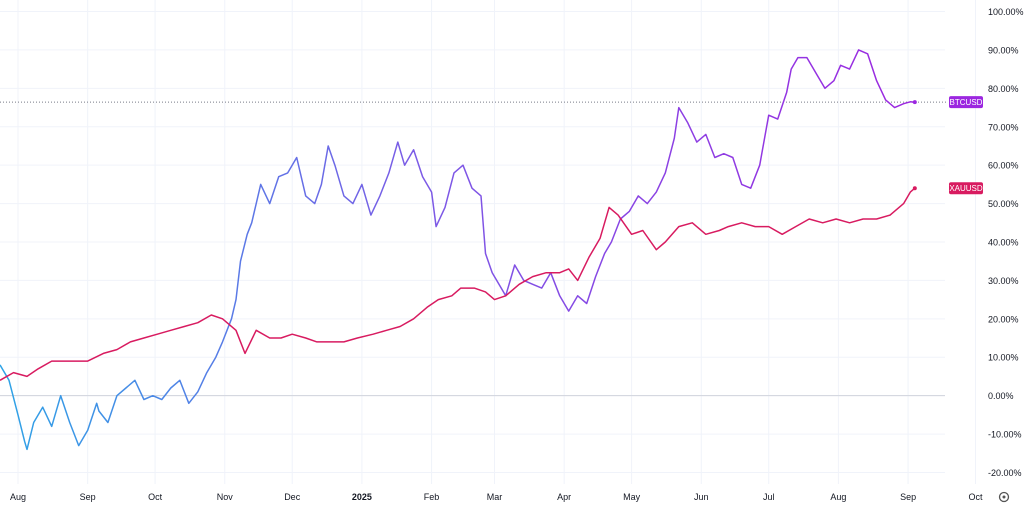  I want to click on y-tick-label: 50.00%, so click(1003, 204).